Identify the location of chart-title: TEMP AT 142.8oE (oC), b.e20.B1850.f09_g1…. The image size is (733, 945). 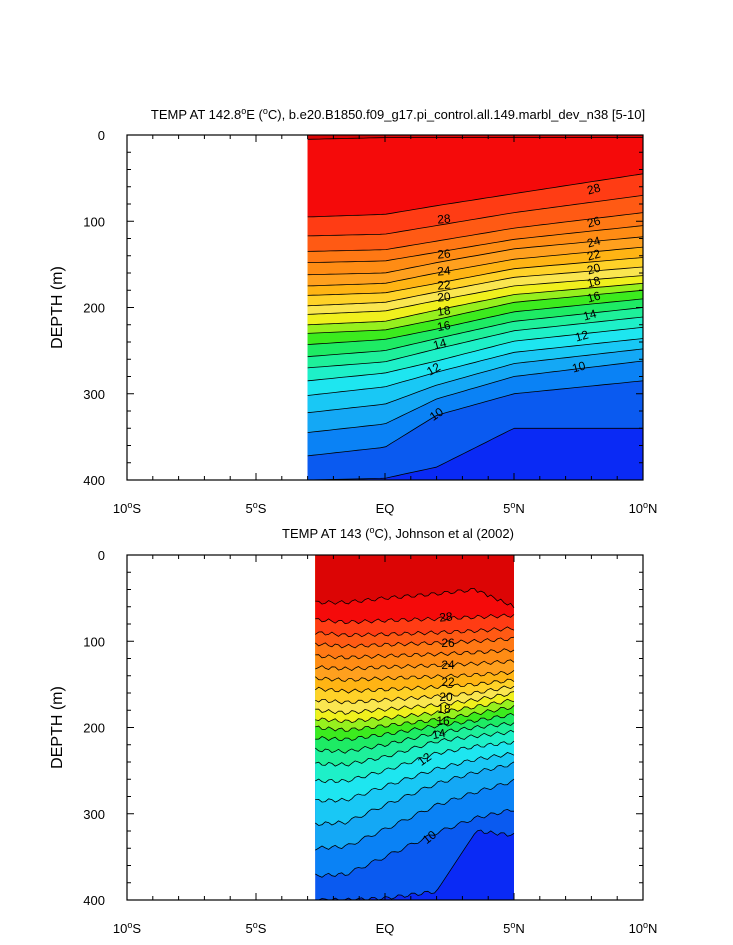
(398, 114).